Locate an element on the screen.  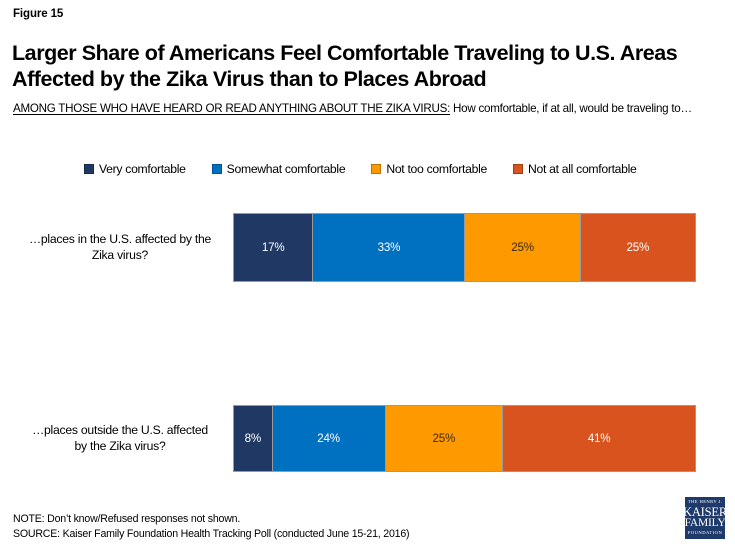
legend-item-label: Somewhat comfortable is located at coordinates (286, 169).